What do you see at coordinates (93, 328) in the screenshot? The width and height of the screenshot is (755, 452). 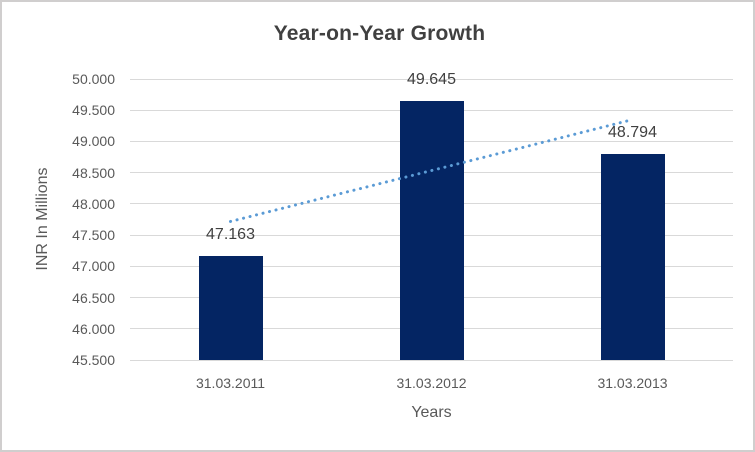 I see `y-tick-label: 46.000` at bounding box center [93, 328].